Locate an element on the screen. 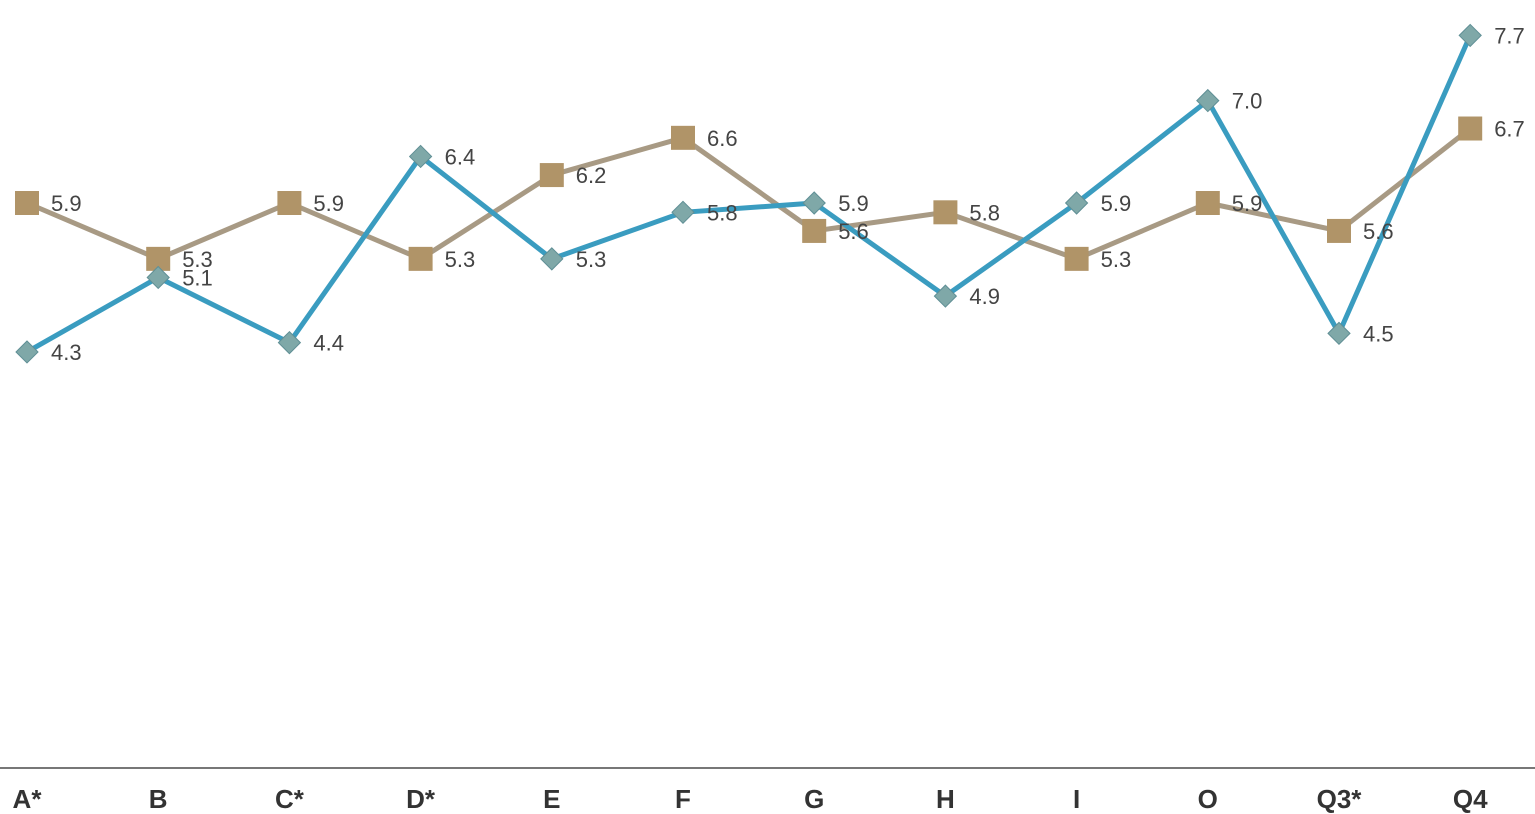 The image size is (1535, 814). x-tick-label: I is located at coordinates (1076, 799).